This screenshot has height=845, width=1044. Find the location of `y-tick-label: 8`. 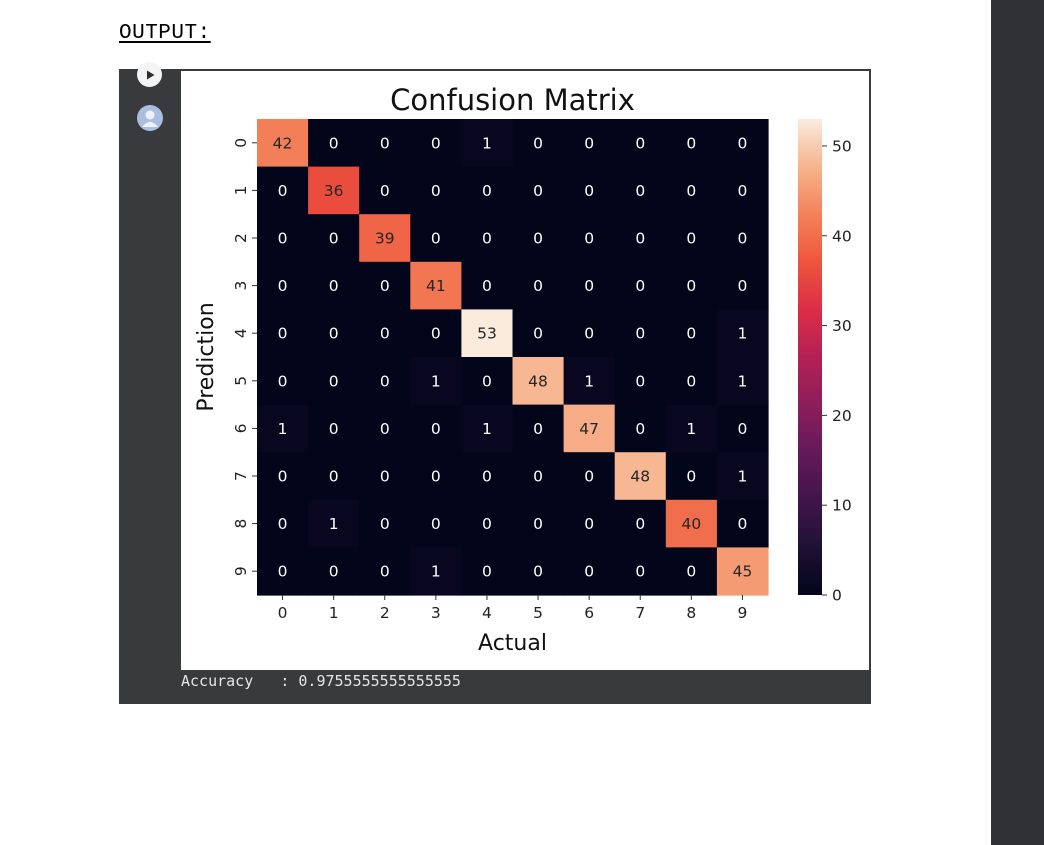

y-tick-label: 8 is located at coordinates (241, 524).